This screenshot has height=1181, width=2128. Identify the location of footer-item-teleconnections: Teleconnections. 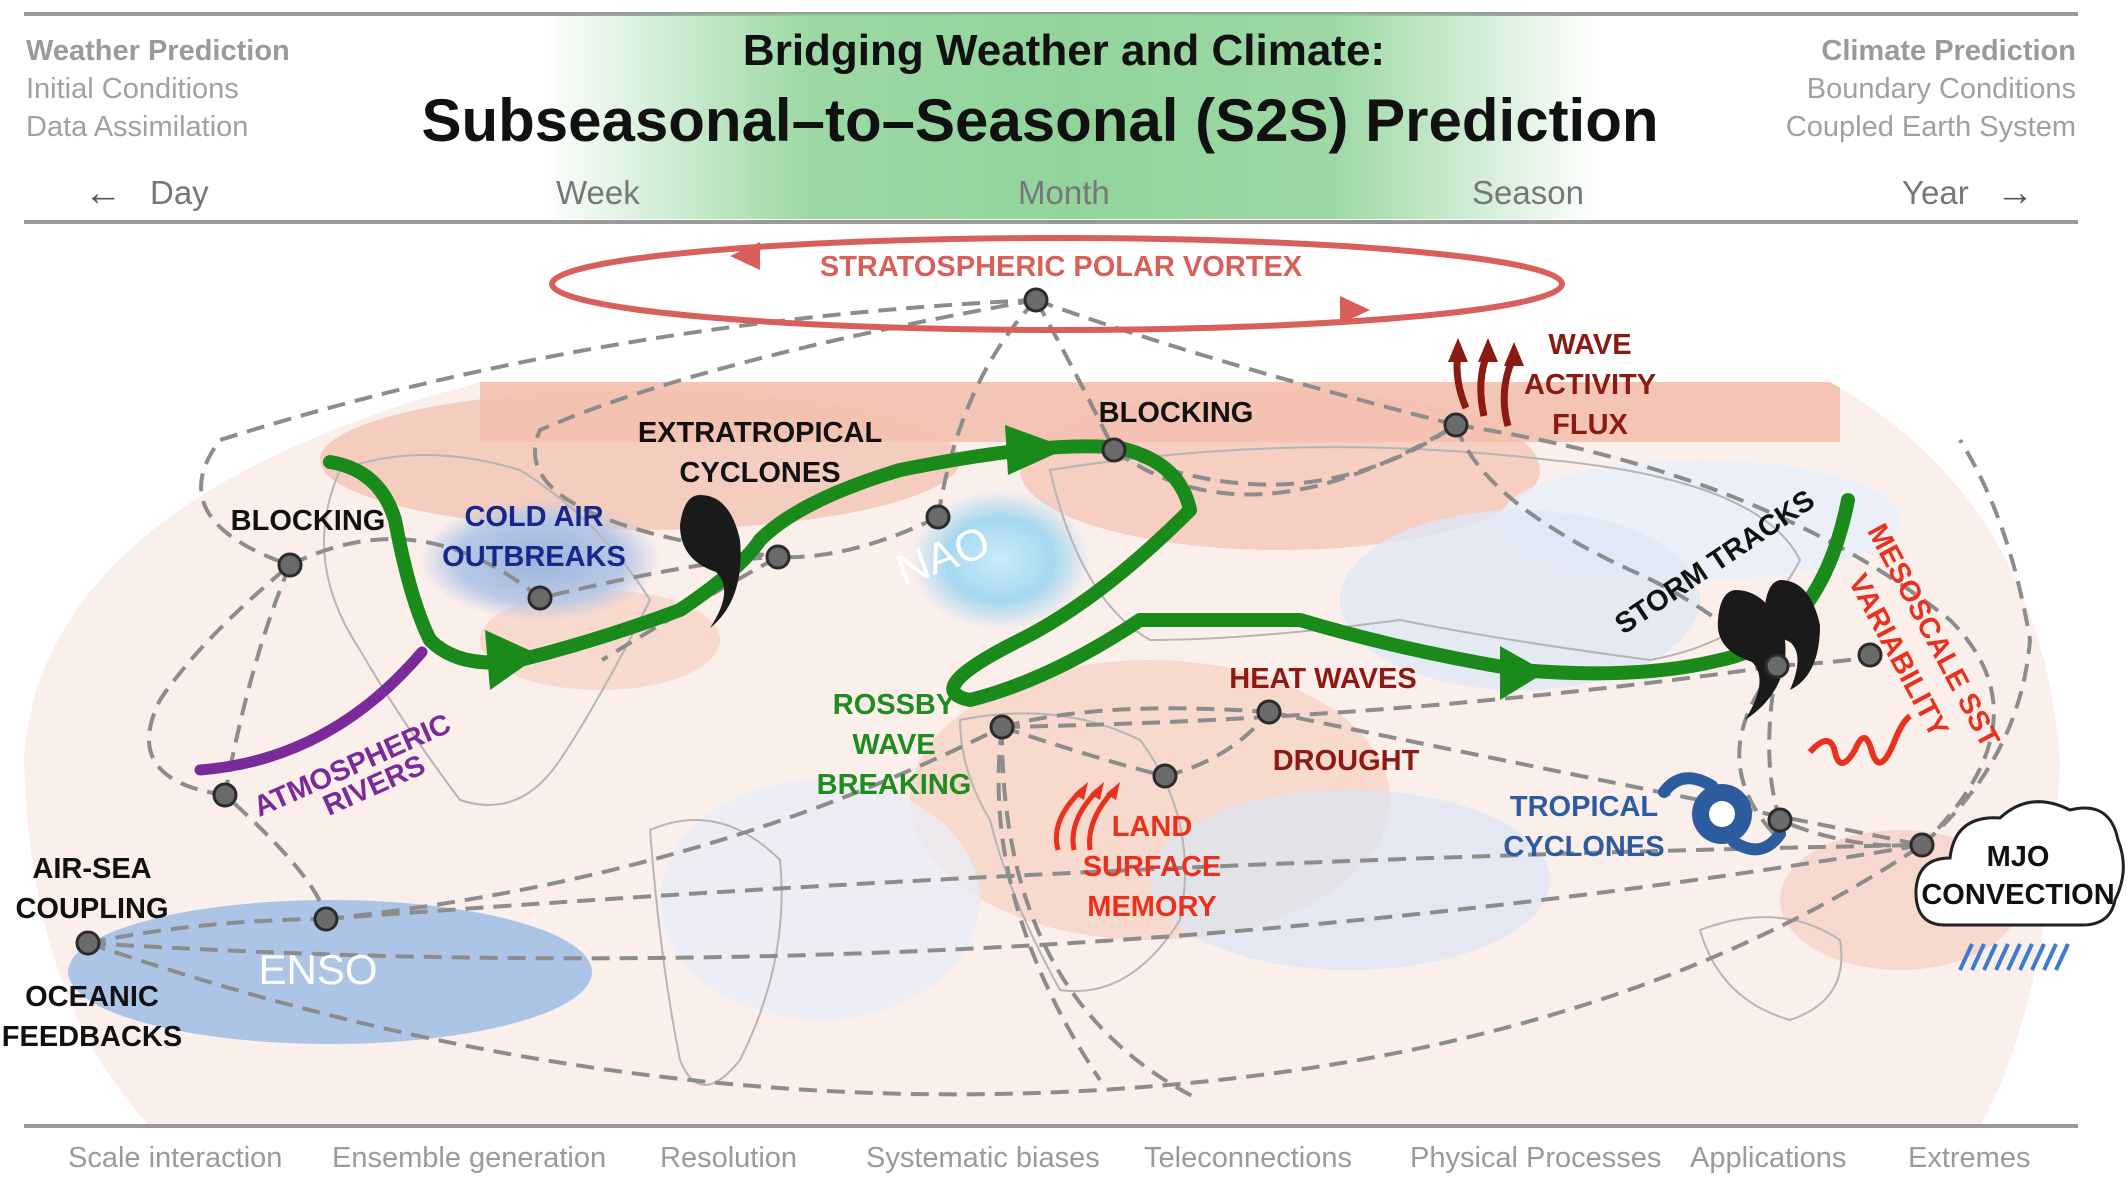
(1248, 1158).